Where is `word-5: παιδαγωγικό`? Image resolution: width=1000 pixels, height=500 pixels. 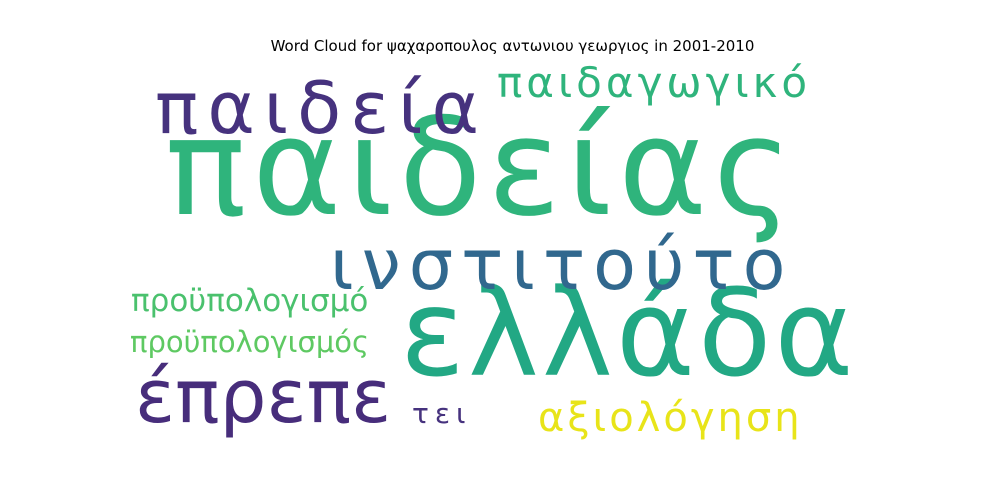
word-5: παιδαγωγικό is located at coordinates (654, 82).